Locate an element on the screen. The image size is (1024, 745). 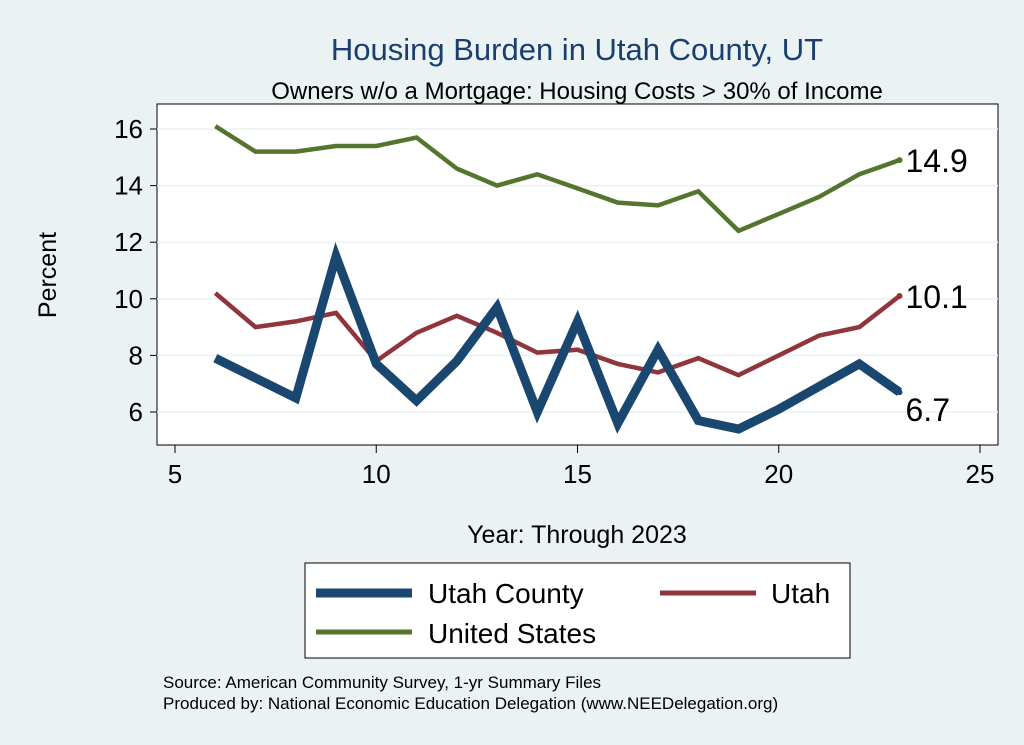
end-marker-united-states is located at coordinates (899, 160).